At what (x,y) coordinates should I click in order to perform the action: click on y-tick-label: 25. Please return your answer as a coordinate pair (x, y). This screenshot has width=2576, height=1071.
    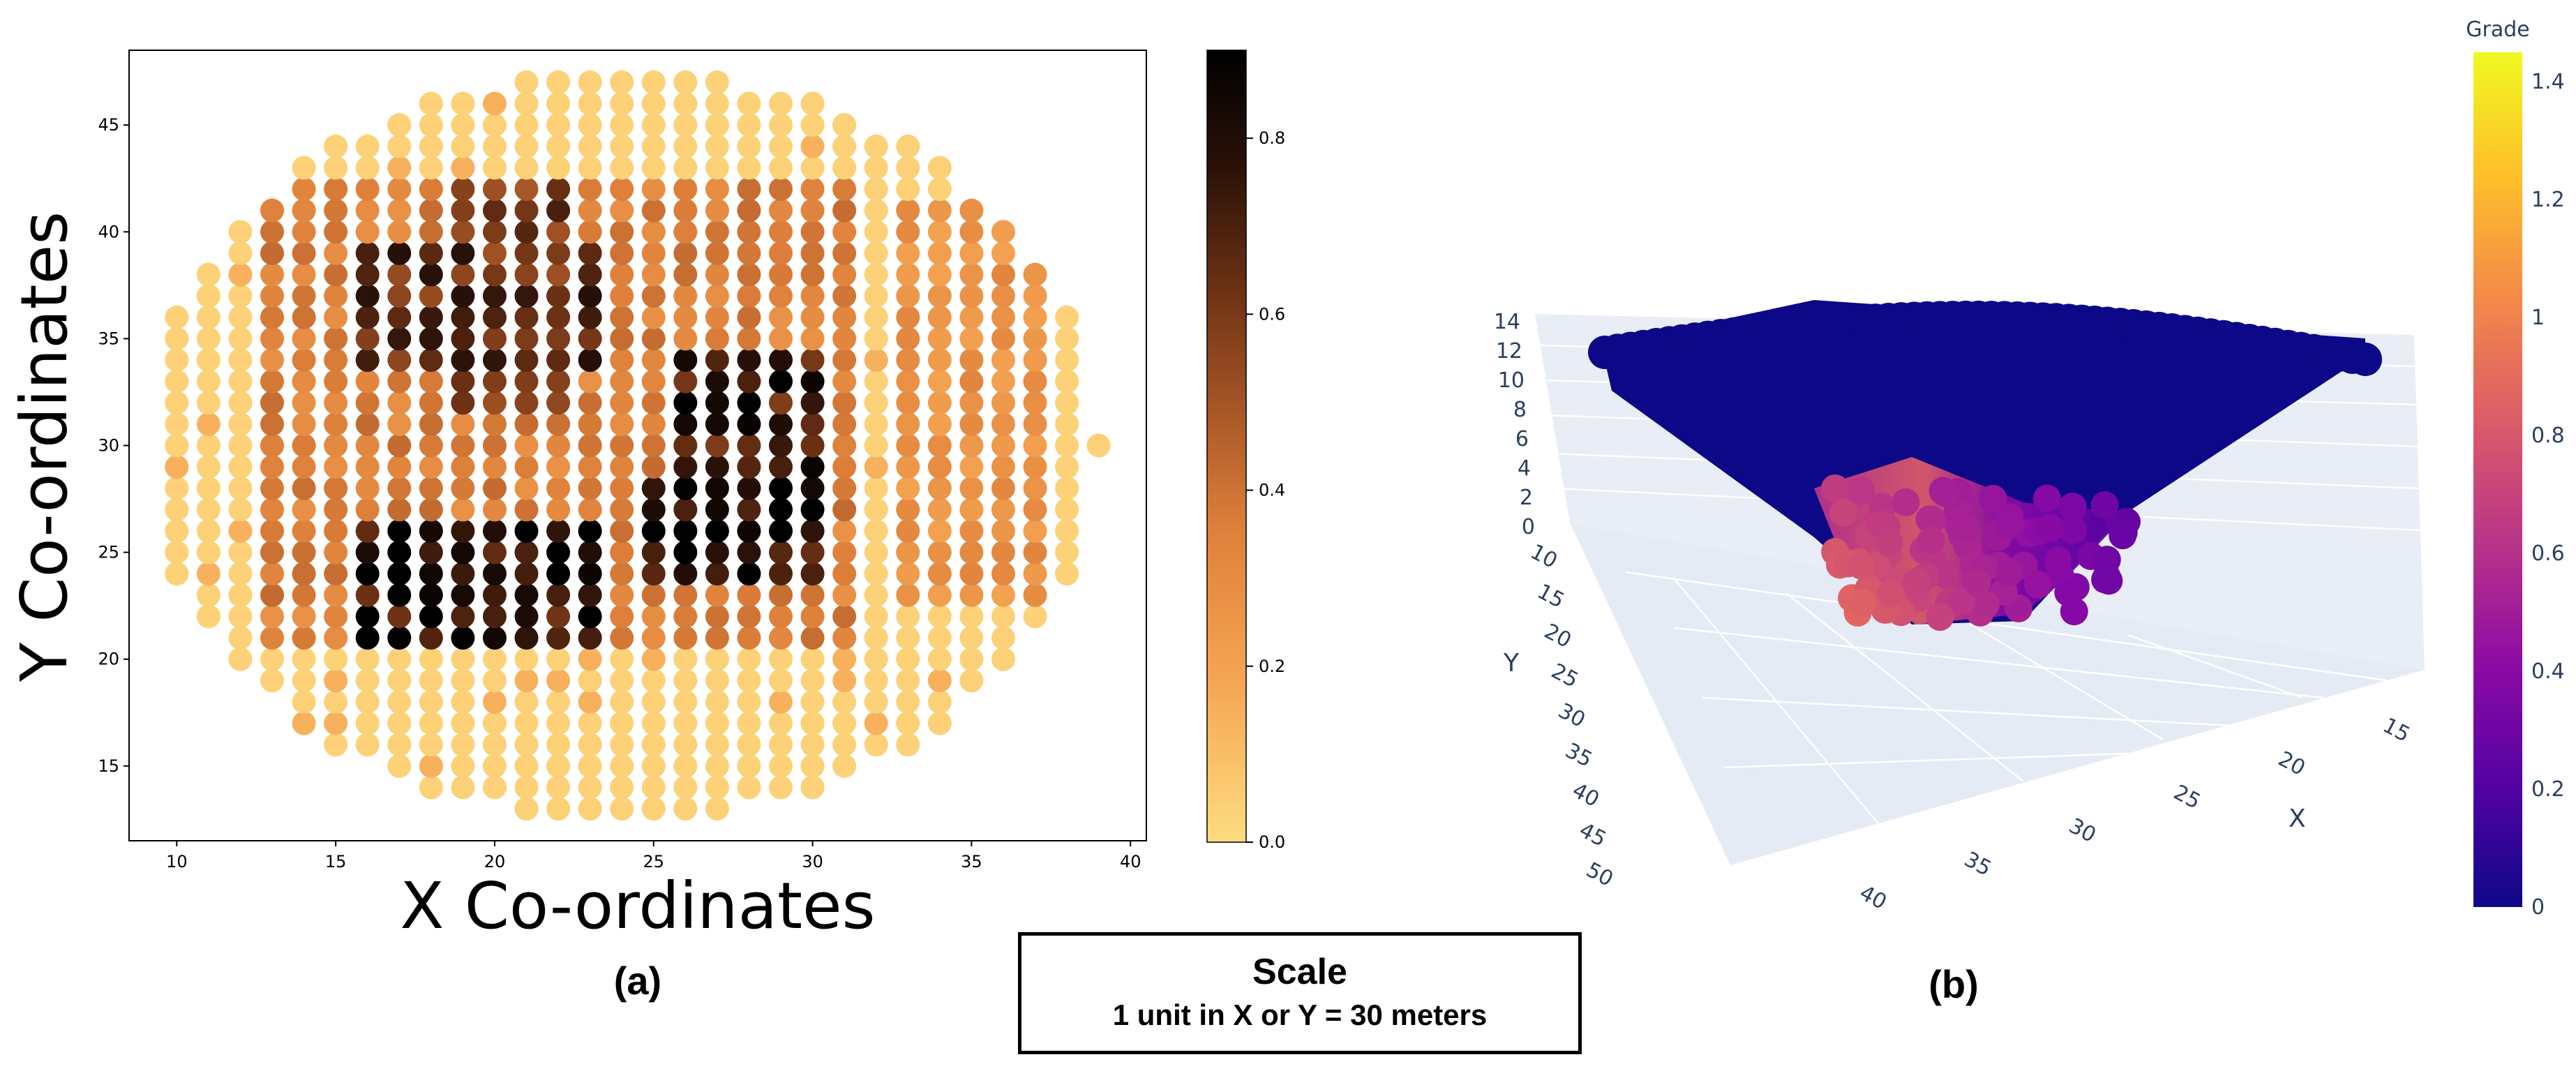
    Looking at the image, I should click on (108, 552).